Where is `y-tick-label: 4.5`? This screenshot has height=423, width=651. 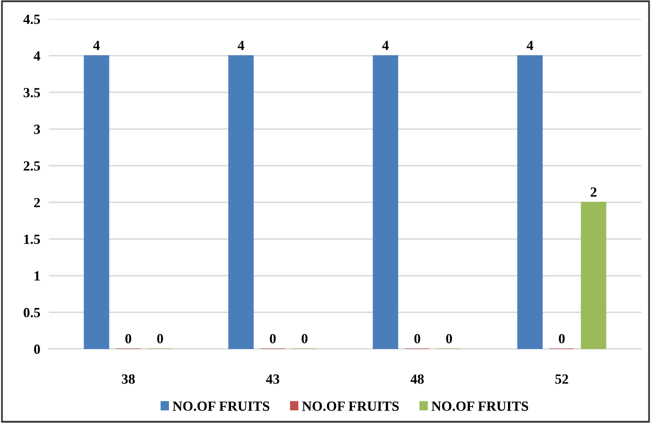 y-tick-label: 4.5 is located at coordinates (31, 19).